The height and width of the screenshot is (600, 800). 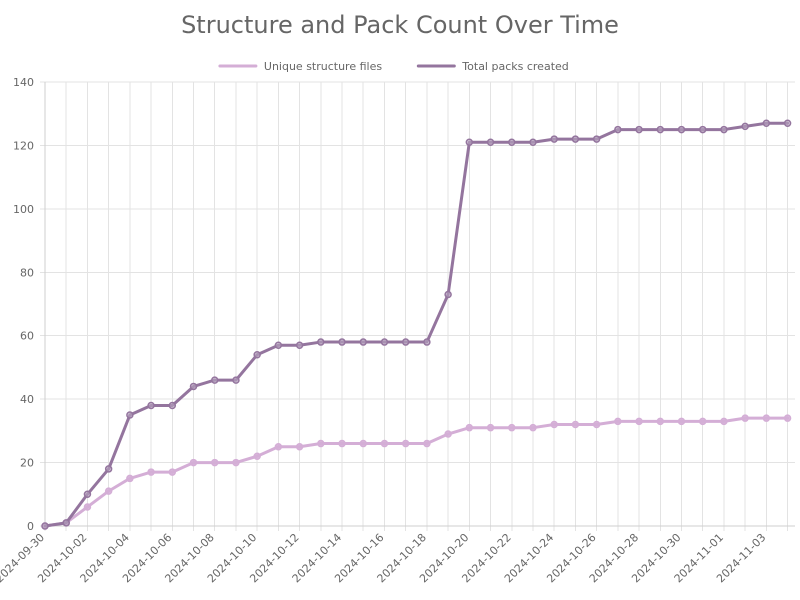 I want to click on y-axis: 0 20 40 60 80 100 120 140, so click(x=29, y=304).